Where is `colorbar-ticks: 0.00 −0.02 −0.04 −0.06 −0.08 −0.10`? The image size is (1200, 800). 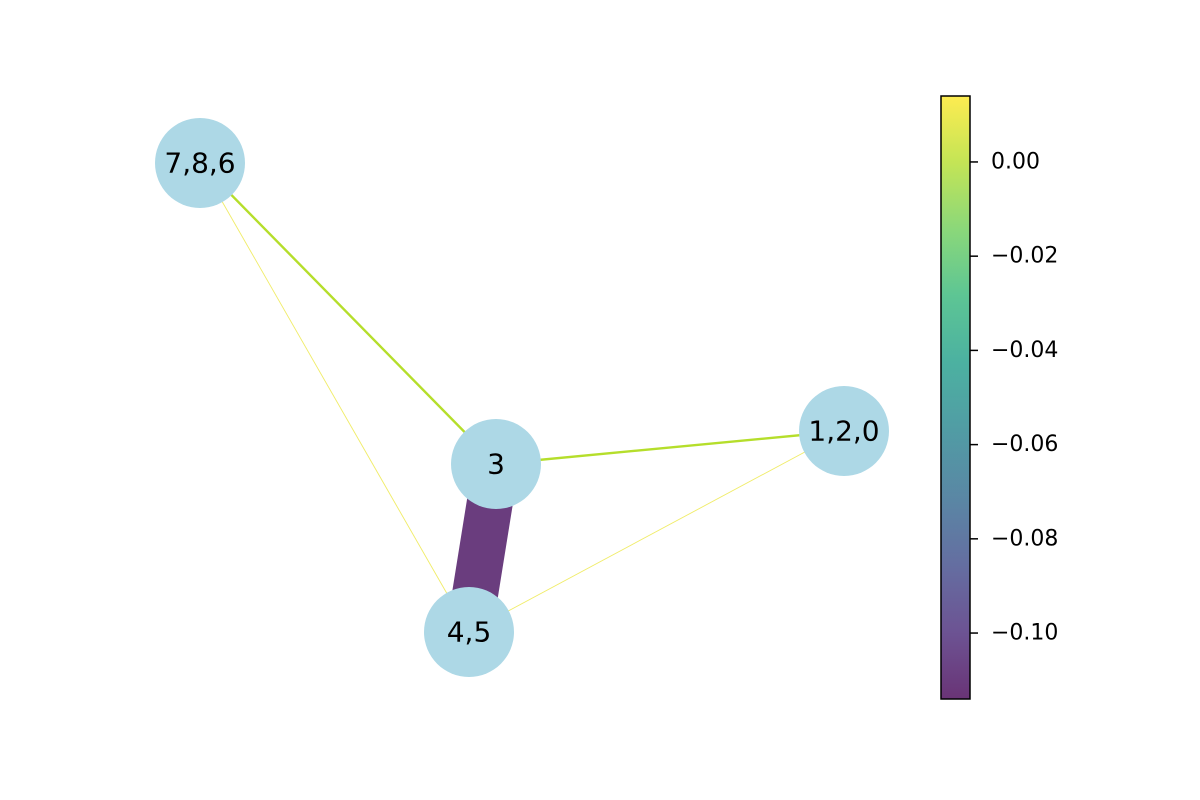 colorbar-ticks: 0.00 −0.02 −0.04 −0.06 −0.08 −0.10 is located at coordinates (1014, 397).